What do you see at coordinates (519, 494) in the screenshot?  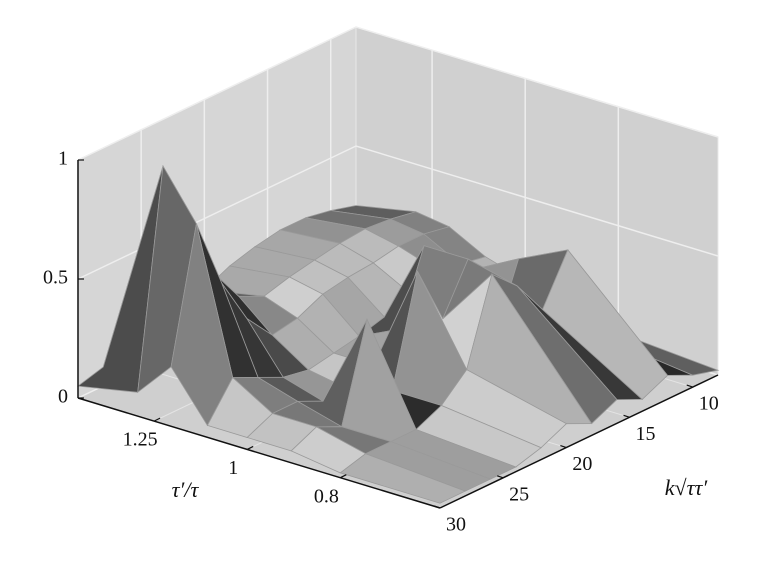 I see `x-tick-label: 25` at bounding box center [519, 494].